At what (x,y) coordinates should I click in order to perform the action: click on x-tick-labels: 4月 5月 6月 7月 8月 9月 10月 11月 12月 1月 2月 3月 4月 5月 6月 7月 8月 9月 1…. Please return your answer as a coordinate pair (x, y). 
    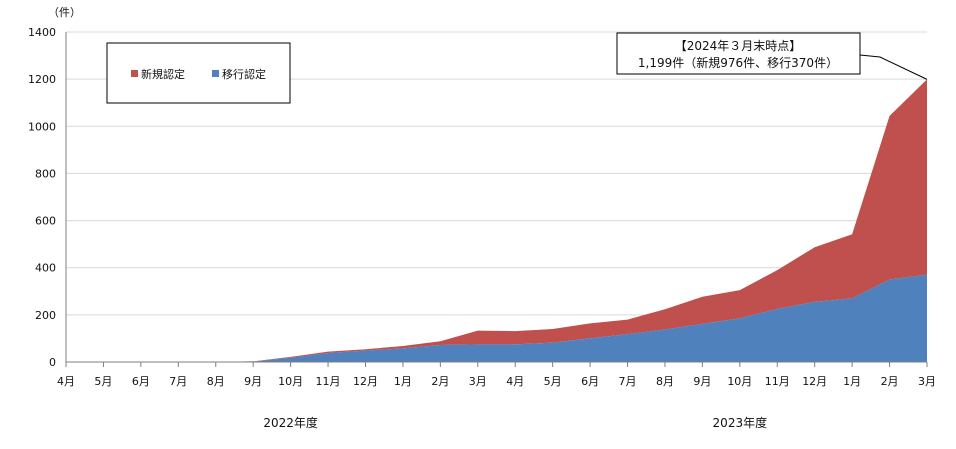
    Looking at the image, I should click on (496, 381).